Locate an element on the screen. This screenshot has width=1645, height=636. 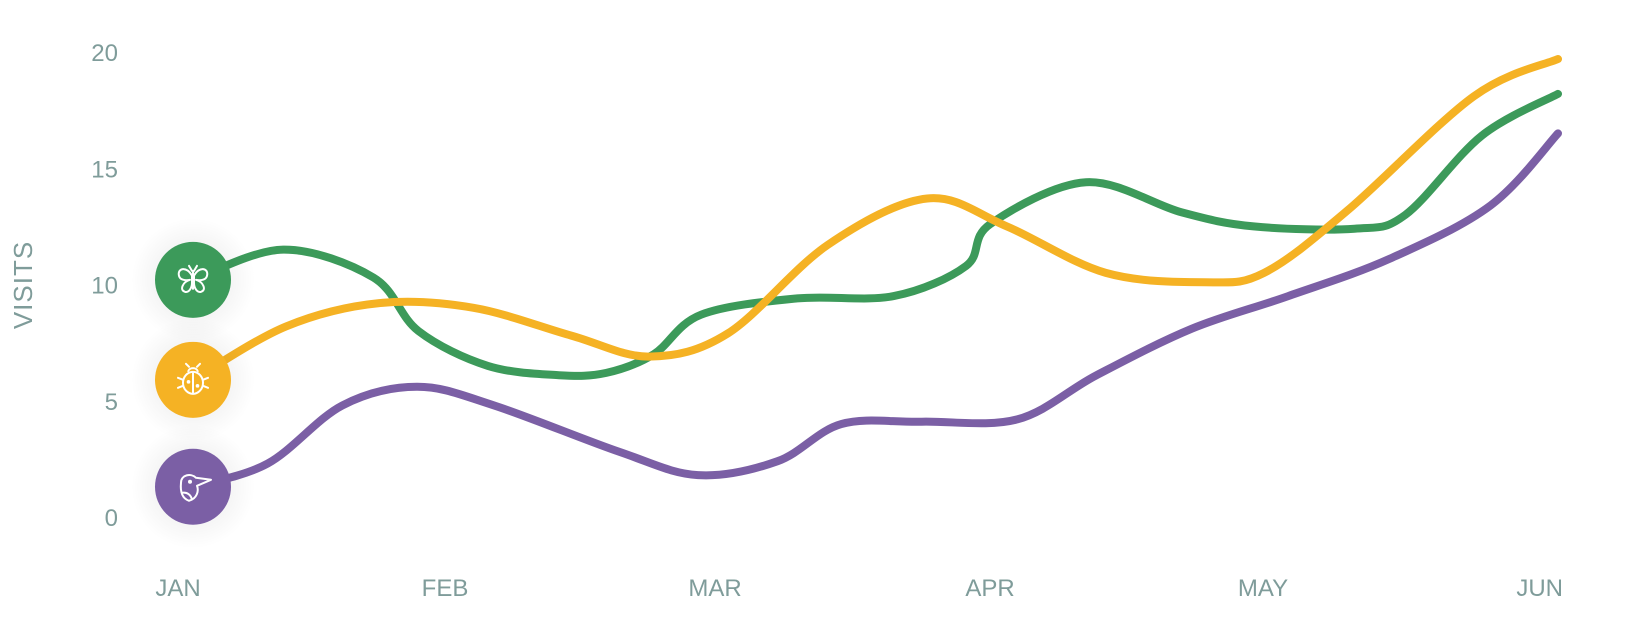
x-tick-label: MAR is located at coordinates (714, 588).